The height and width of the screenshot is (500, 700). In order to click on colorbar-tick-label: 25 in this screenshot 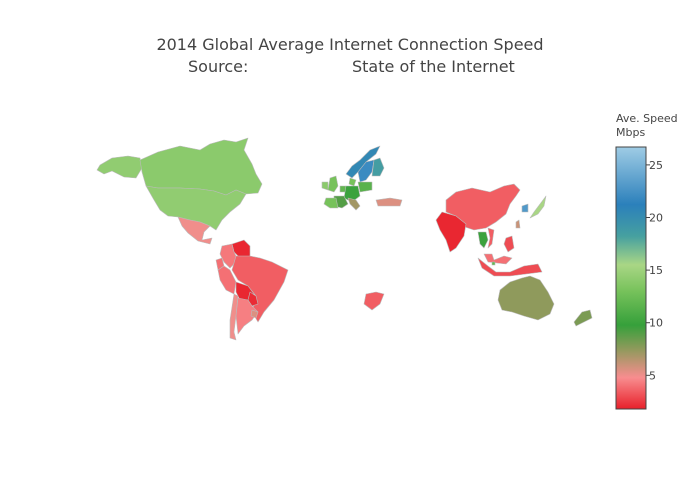, I will do `click(656, 165)`.